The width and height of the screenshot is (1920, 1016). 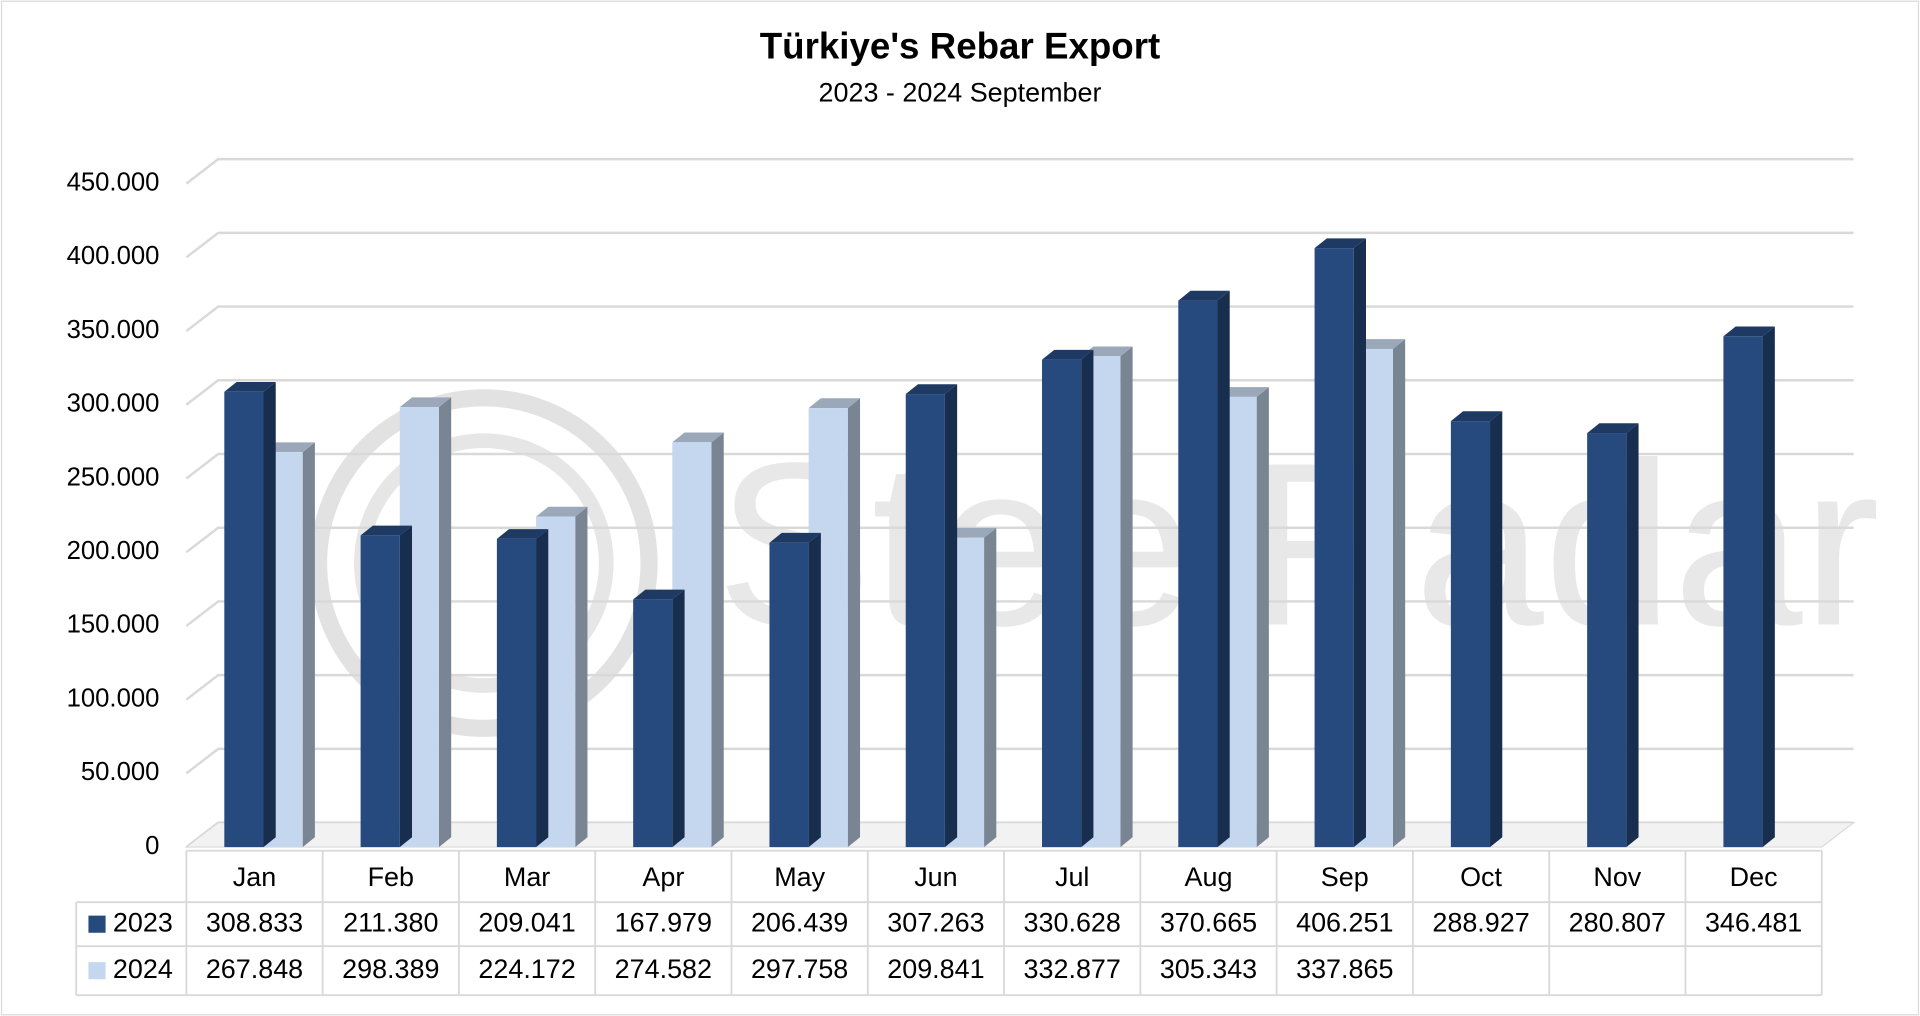 What do you see at coordinates (390, 969) in the screenshot?
I see `table-value: 298.389` at bounding box center [390, 969].